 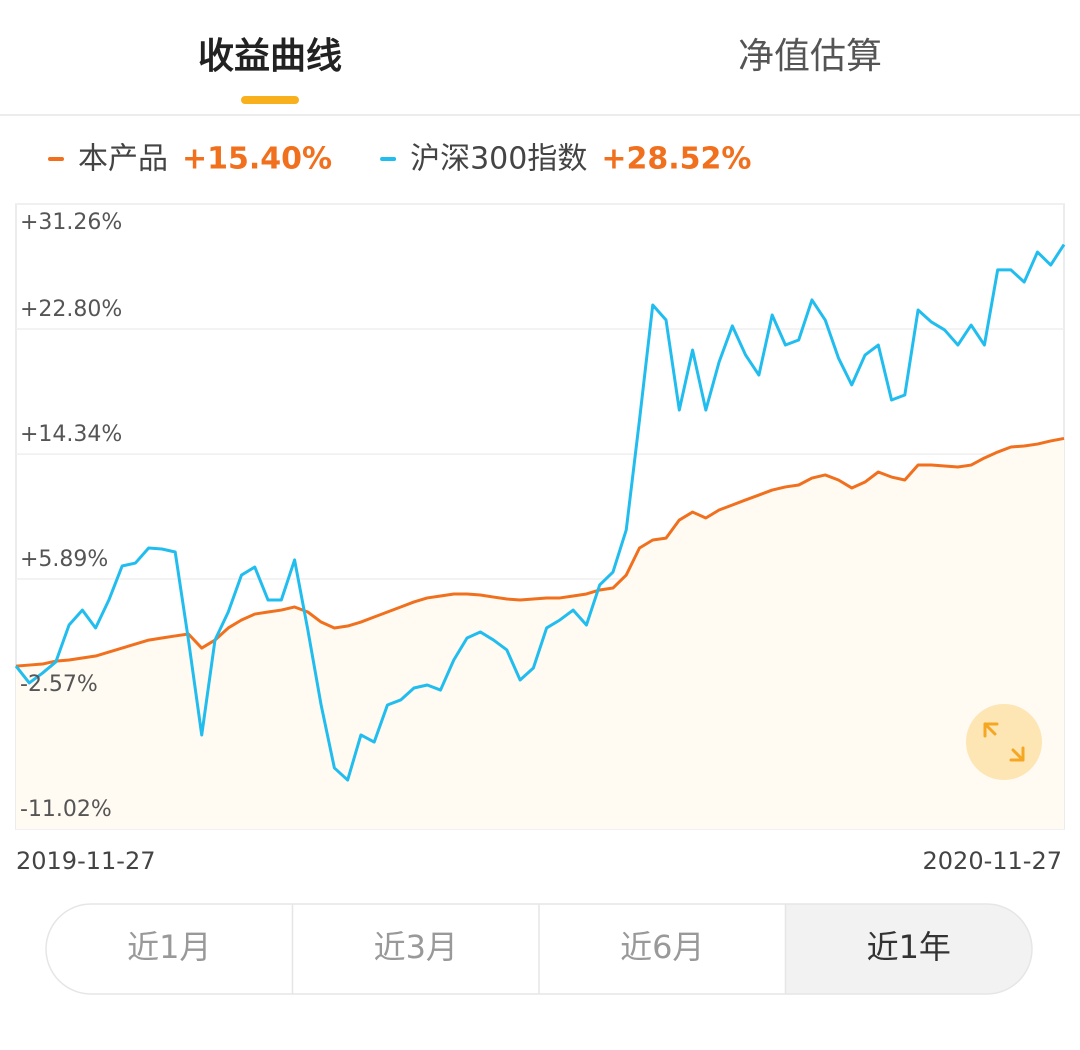 What do you see at coordinates (270, 56) in the screenshot?
I see `tab-label: 收益曲线` at bounding box center [270, 56].